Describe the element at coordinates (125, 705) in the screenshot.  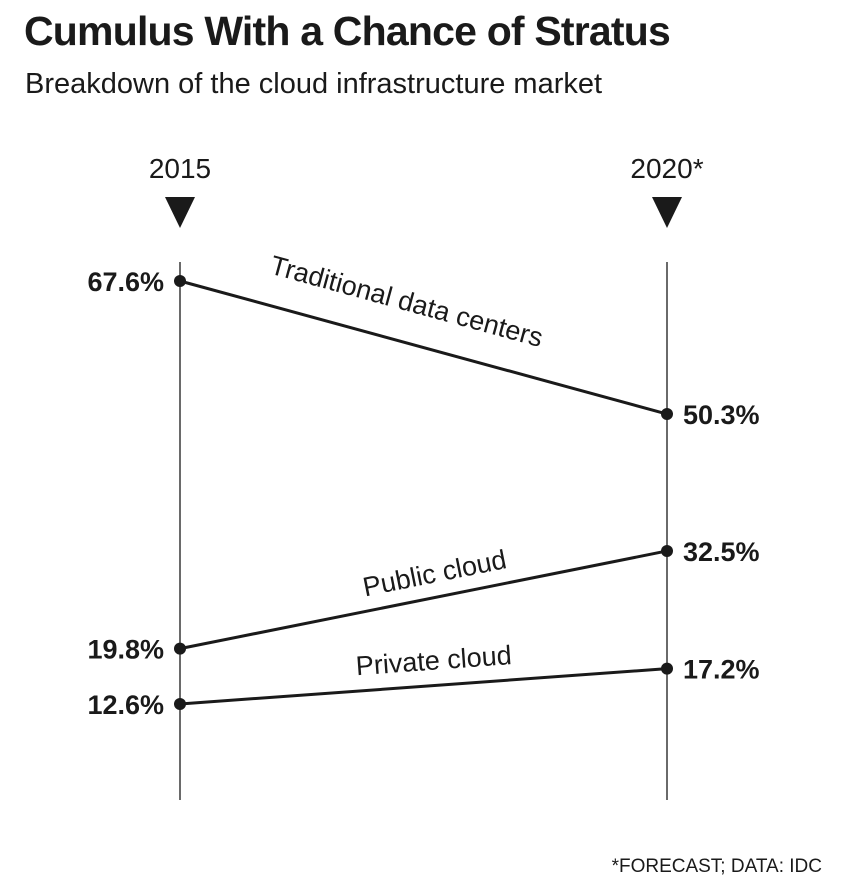
I see `value-label-2-start: 12.6%` at that location.